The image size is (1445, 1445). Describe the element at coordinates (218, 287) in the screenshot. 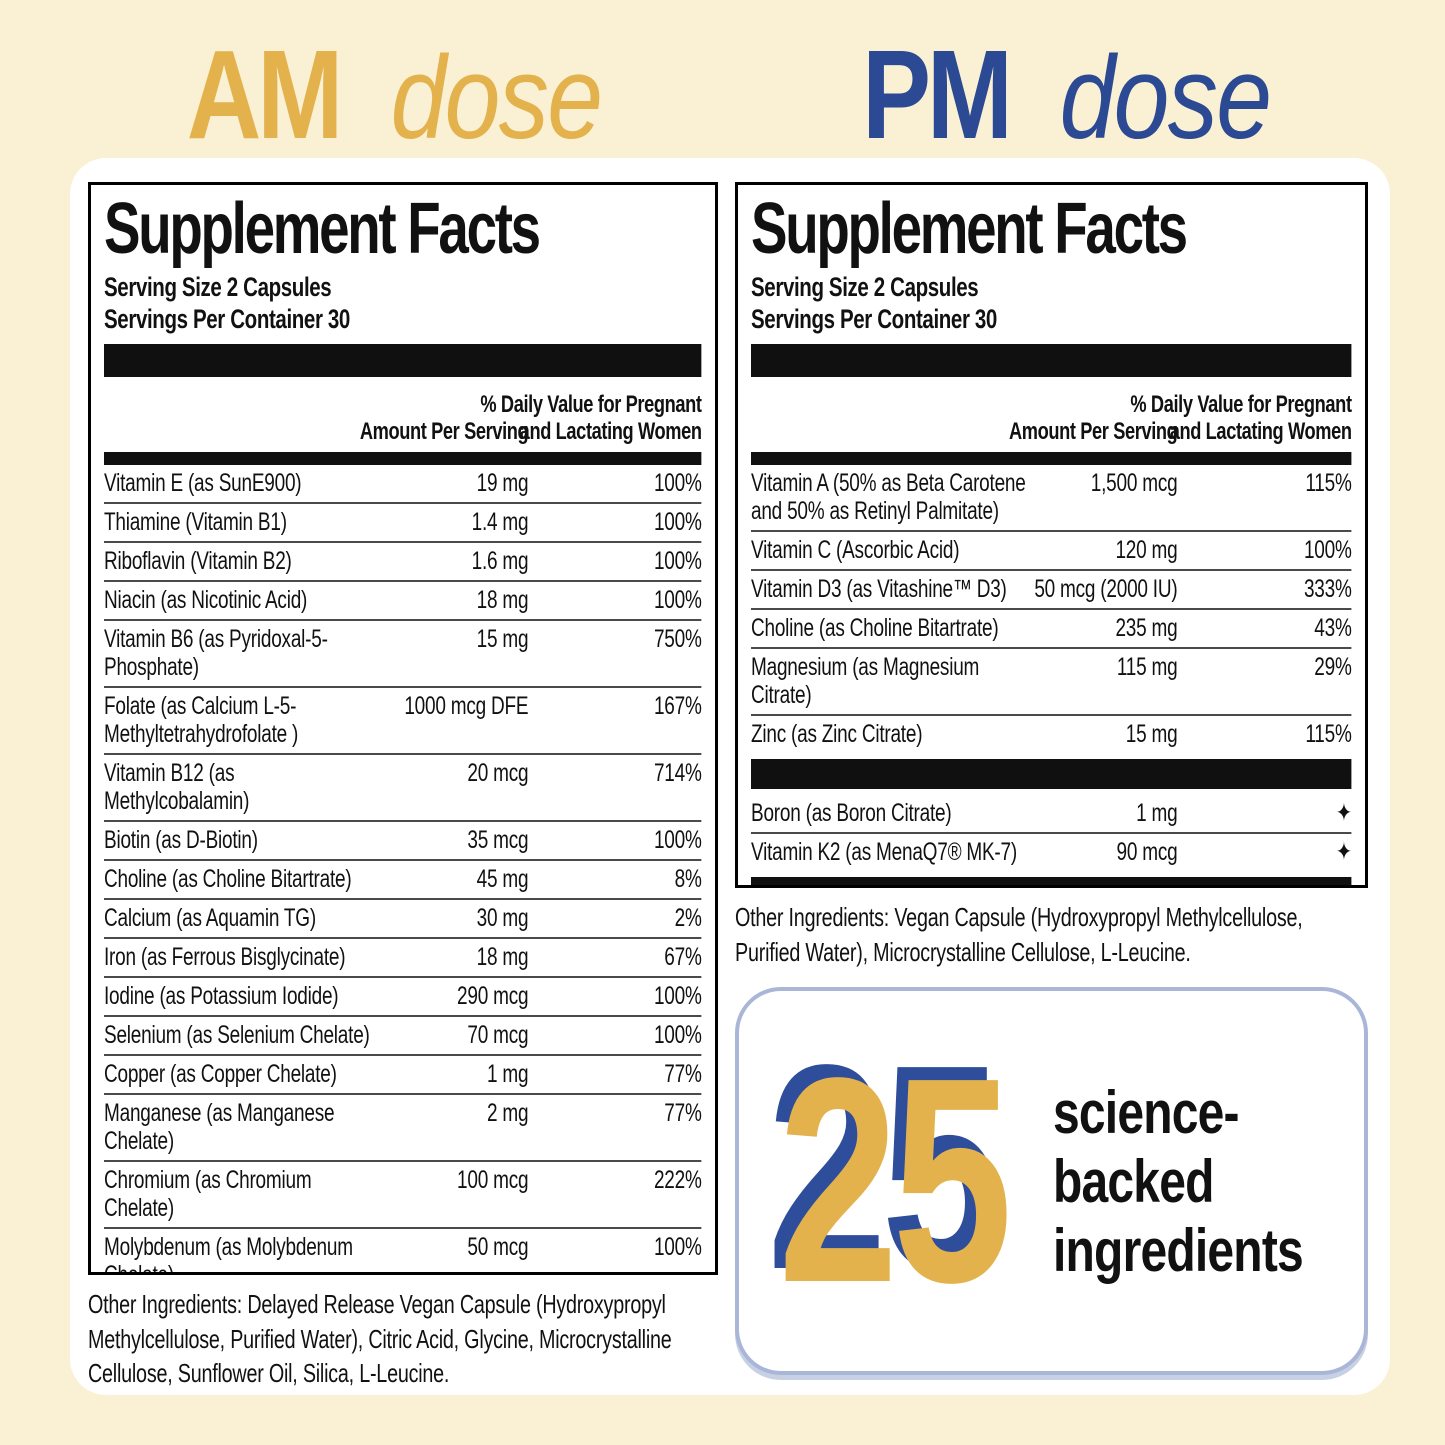

I see `am-serving-size: Serving Size 2 Capsules` at that location.